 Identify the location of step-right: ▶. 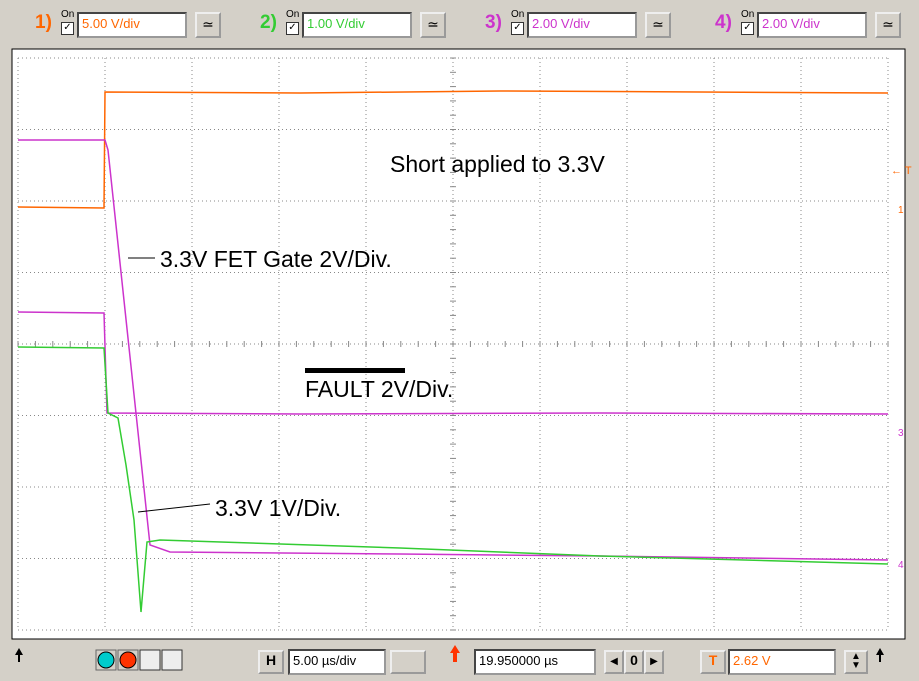
(654, 662).